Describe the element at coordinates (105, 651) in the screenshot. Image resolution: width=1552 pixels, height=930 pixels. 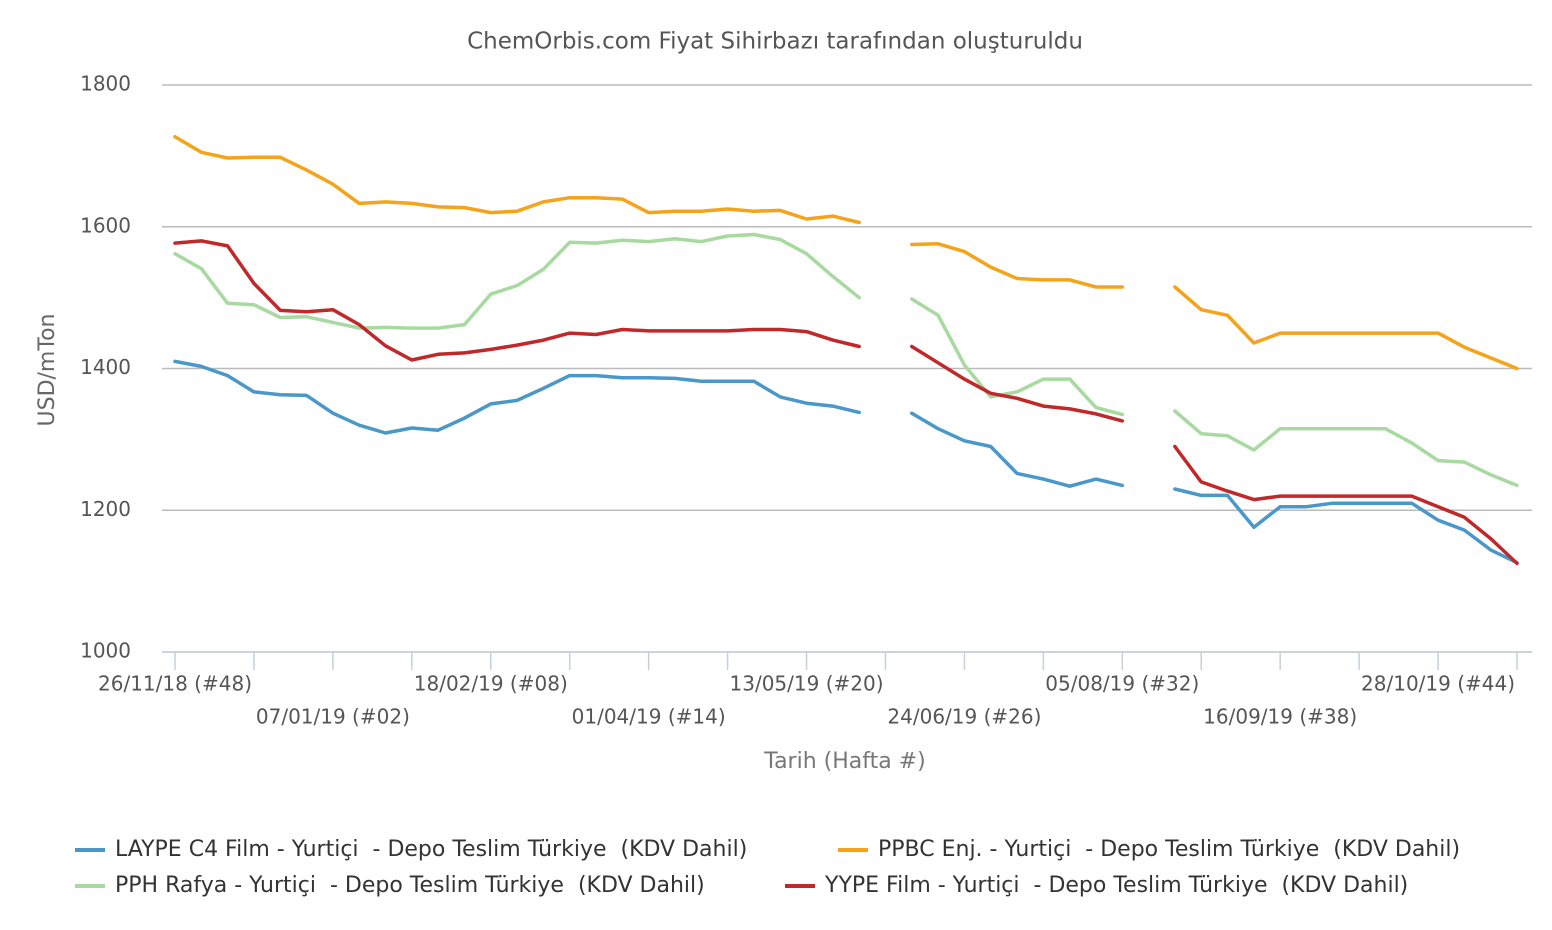
I see `y-tick-label: 1000` at that location.